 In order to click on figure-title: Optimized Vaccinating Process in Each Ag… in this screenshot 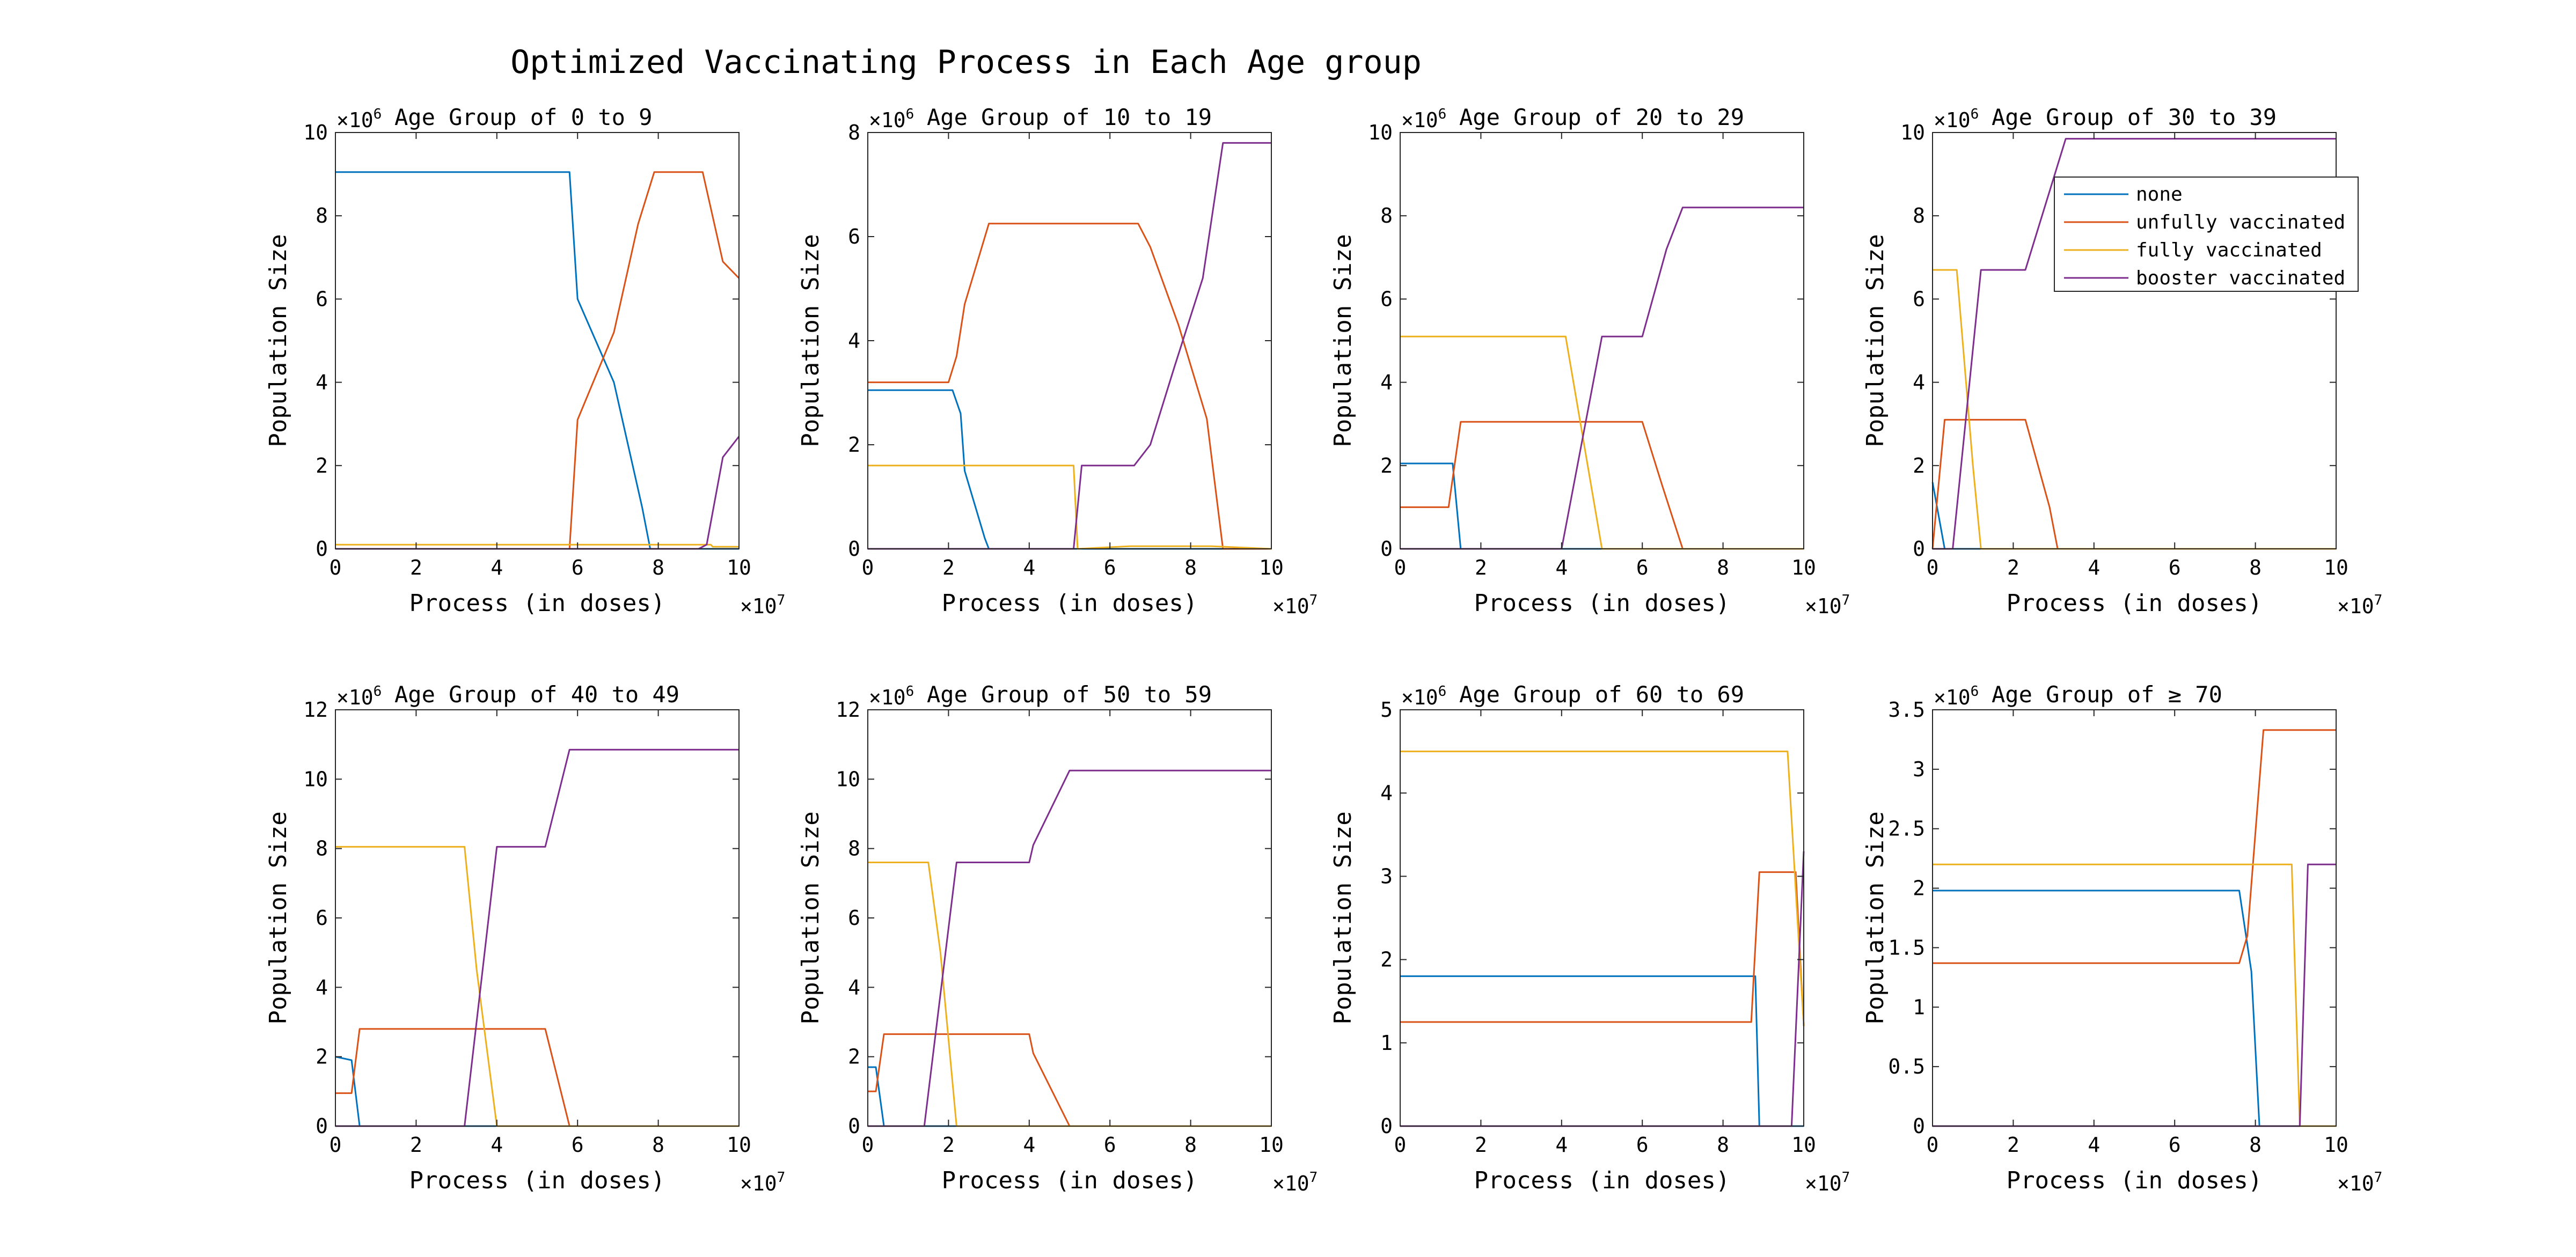, I will do `click(966, 62)`.